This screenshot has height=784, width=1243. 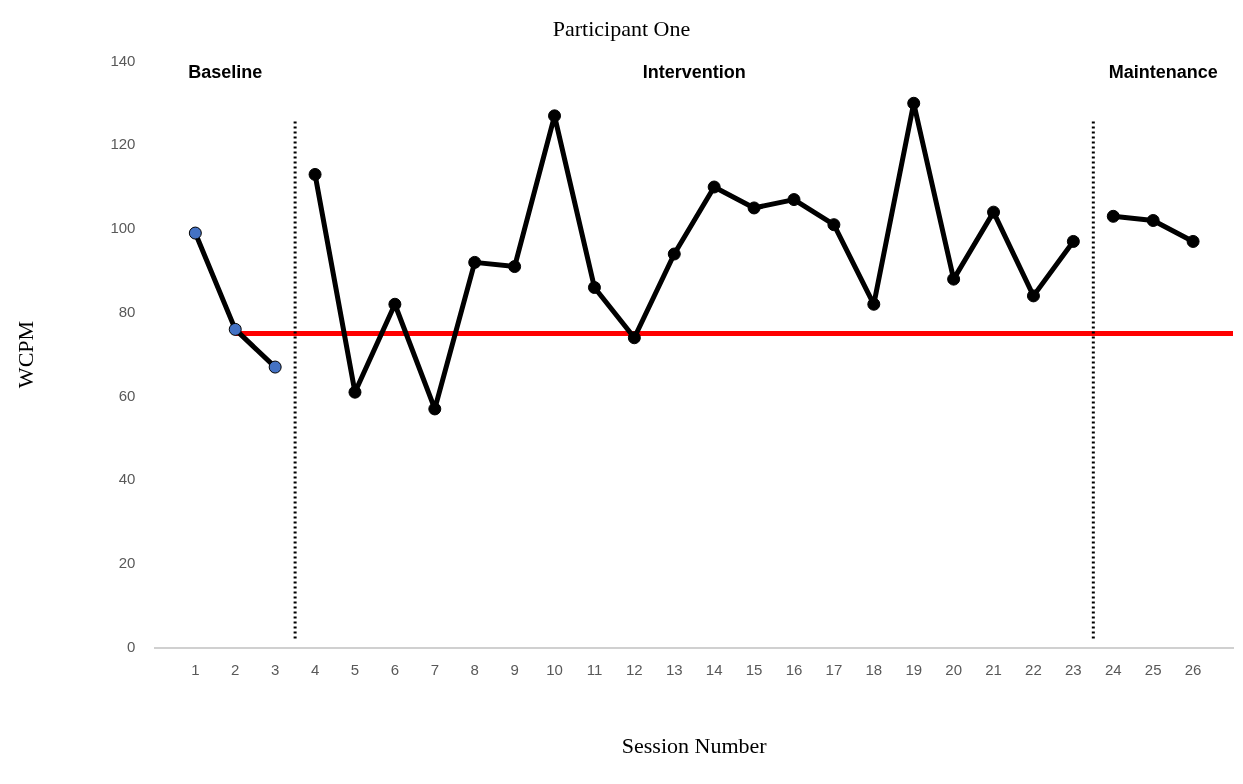 What do you see at coordinates (195, 669) in the screenshot?
I see `x-tick-label: 1` at bounding box center [195, 669].